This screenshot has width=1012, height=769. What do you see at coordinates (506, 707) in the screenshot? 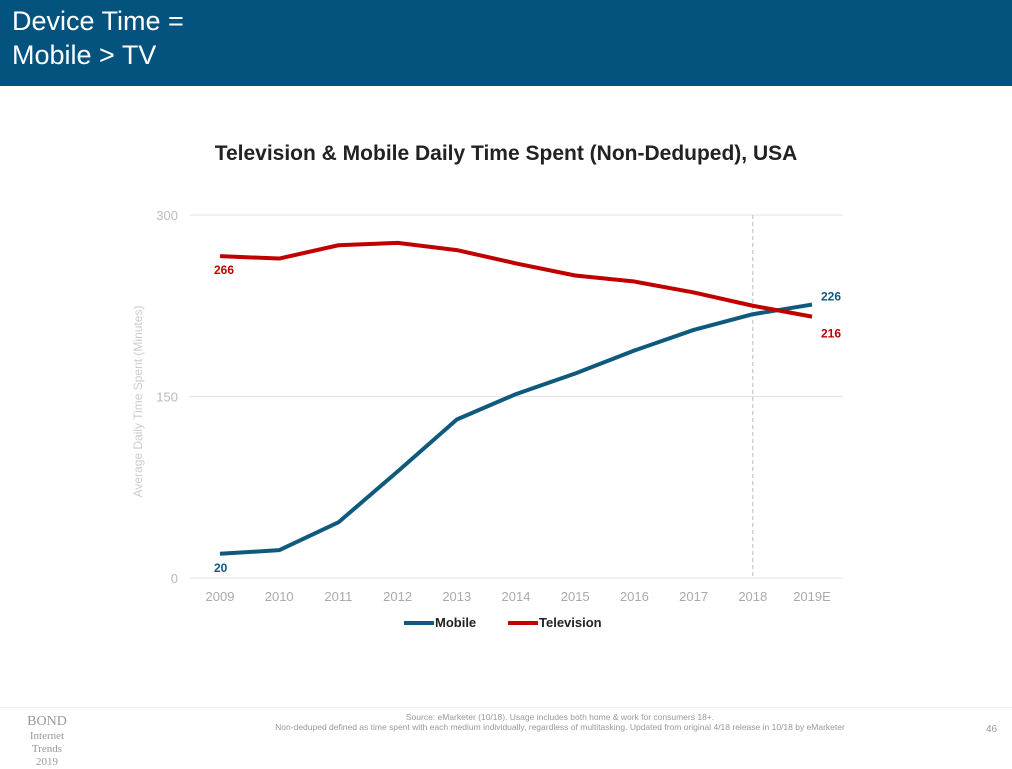
I see `footer-divider` at bounding box center [506, 707].